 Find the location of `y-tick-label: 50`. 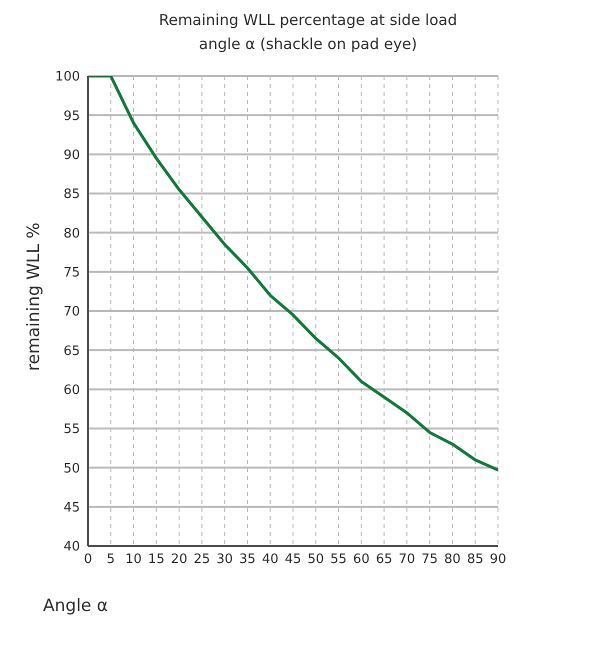

y-tick-label: 50 is located at coordinates (71, 468).